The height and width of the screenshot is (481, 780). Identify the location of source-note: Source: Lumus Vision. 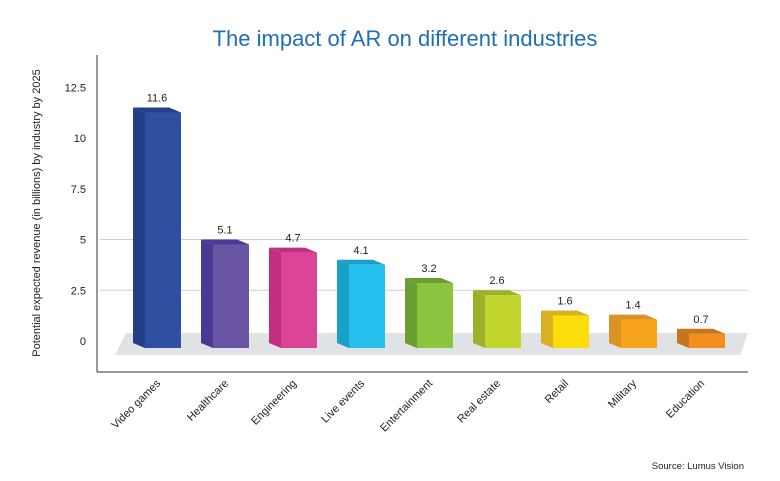
(698, 466).